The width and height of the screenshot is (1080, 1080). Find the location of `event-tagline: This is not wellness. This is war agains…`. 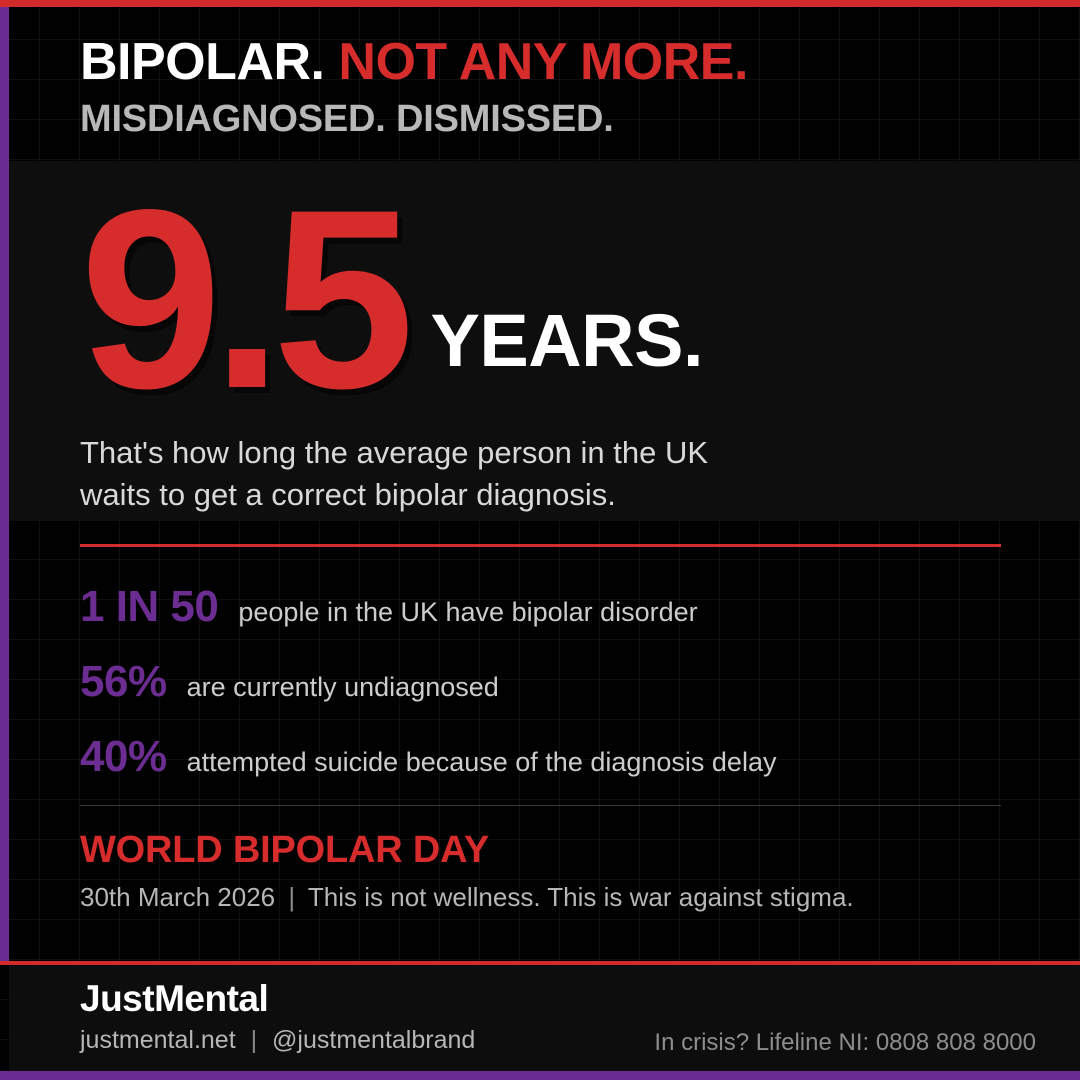

event-tagline: This is not wellness. This is war agains… is located at coordinates (580, 896).